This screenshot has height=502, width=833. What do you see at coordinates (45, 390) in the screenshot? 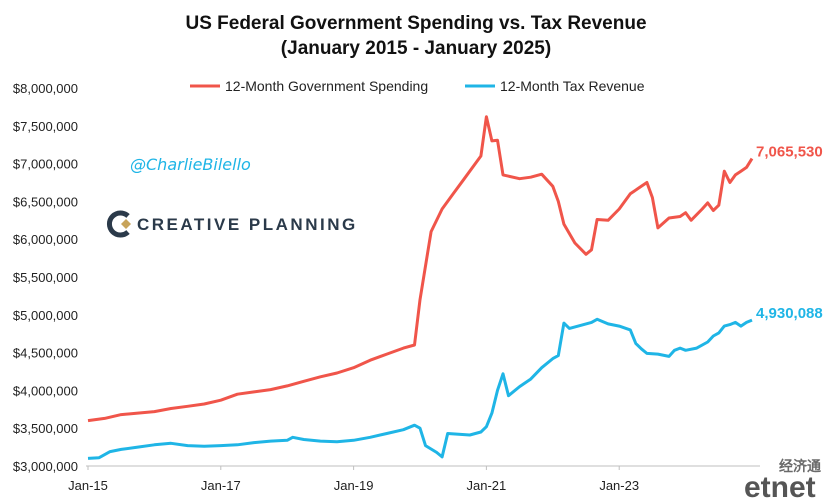
I see `y-tick-label: $4,000,000` at bounding box center [45, 390].